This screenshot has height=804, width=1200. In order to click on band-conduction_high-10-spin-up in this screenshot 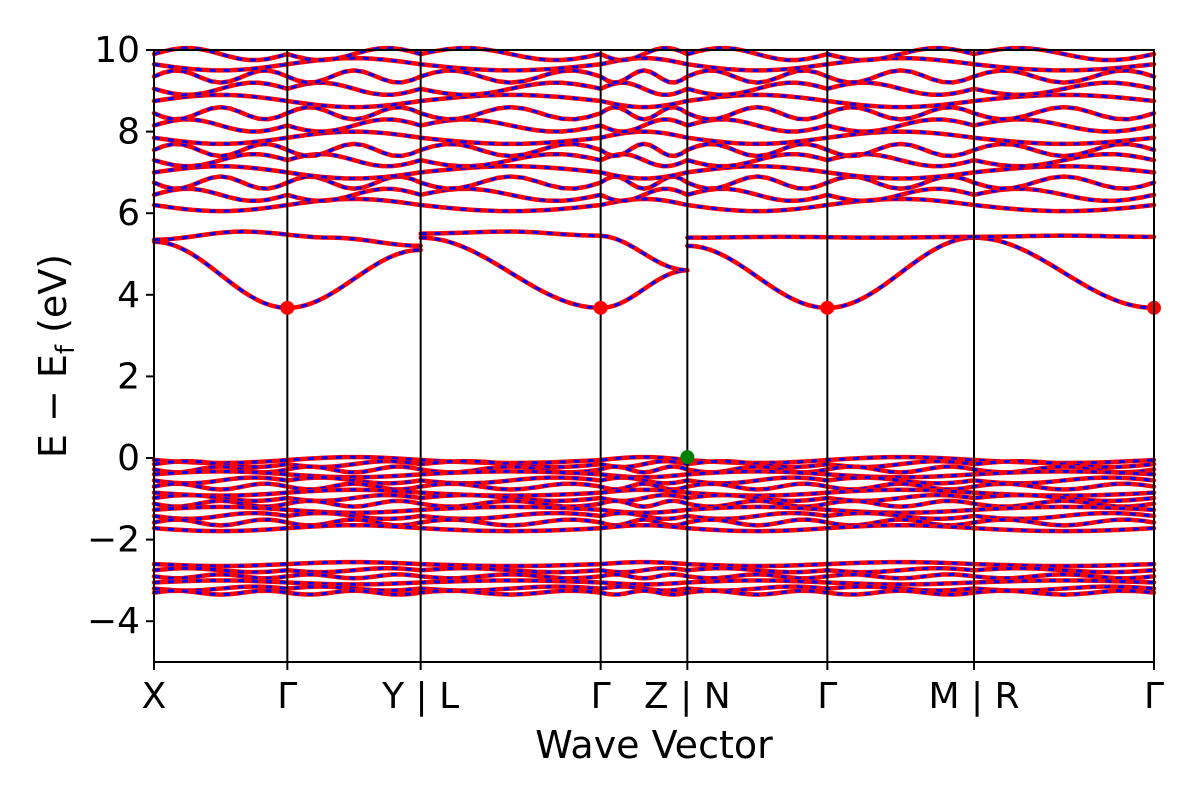, I will do `click(654, 88)`.